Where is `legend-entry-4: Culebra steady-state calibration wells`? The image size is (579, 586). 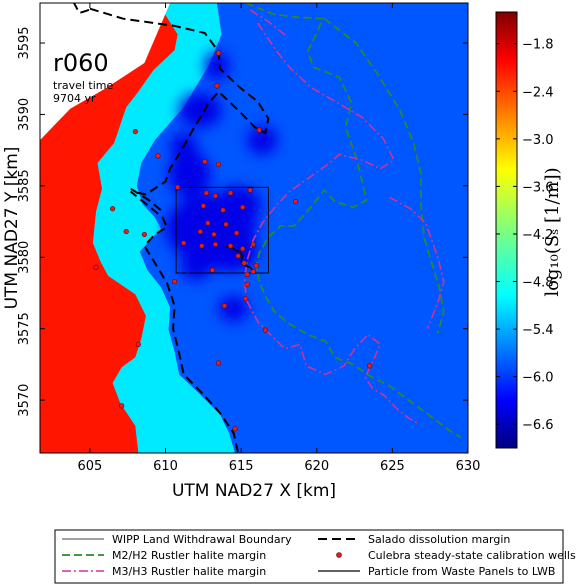
legend-entry-4: Culebra steady-state calibration wells is located at coordinates (456, 555).